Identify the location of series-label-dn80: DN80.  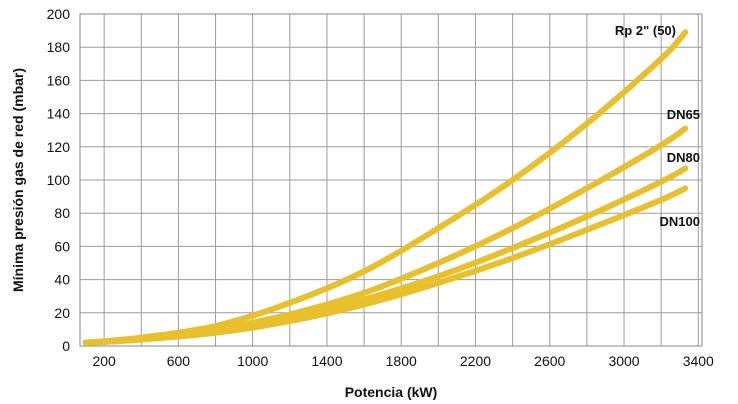
(683, 157).